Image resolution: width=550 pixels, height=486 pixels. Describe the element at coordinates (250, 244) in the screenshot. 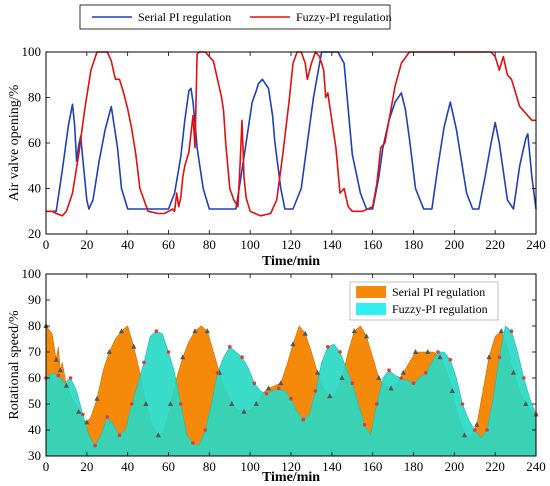

I see `top-x-tick-label: 100` at that location.